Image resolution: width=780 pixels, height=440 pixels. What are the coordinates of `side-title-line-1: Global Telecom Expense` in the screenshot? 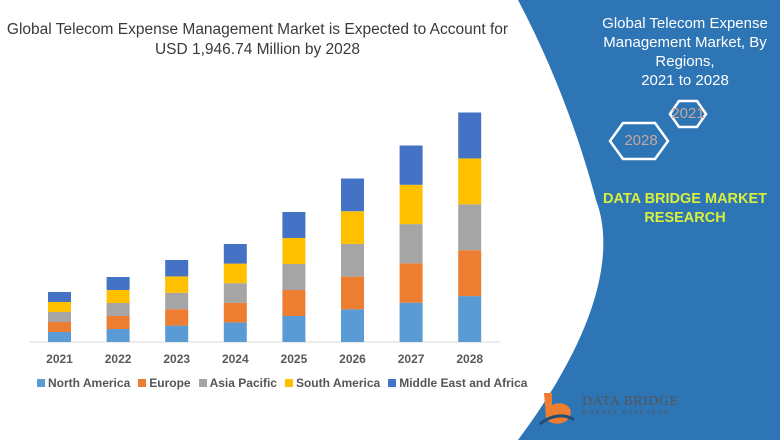 It's located at (685, 23).